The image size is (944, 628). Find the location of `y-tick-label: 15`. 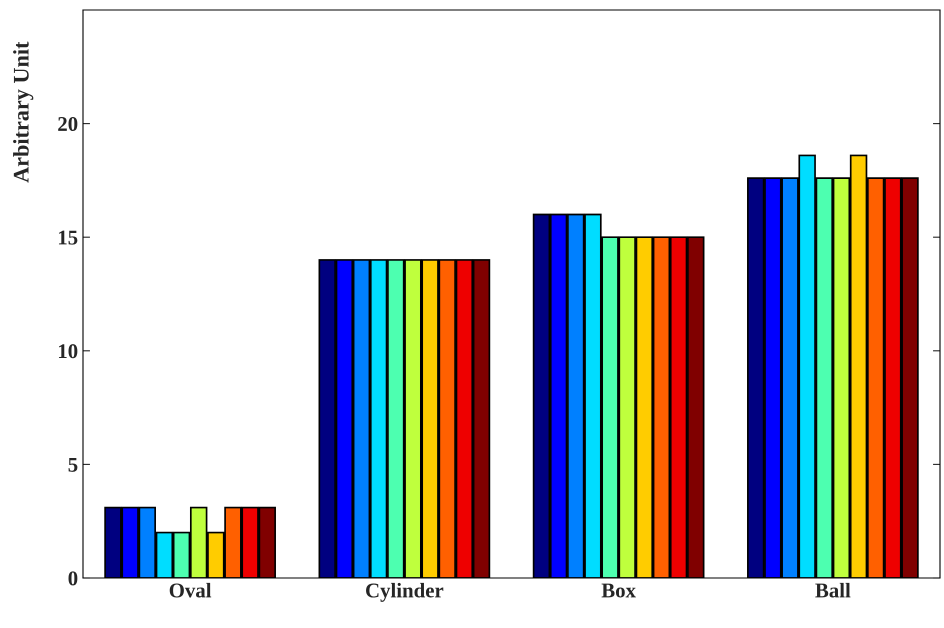

y-tick-label: 15 is located at coordinates (68, 237).